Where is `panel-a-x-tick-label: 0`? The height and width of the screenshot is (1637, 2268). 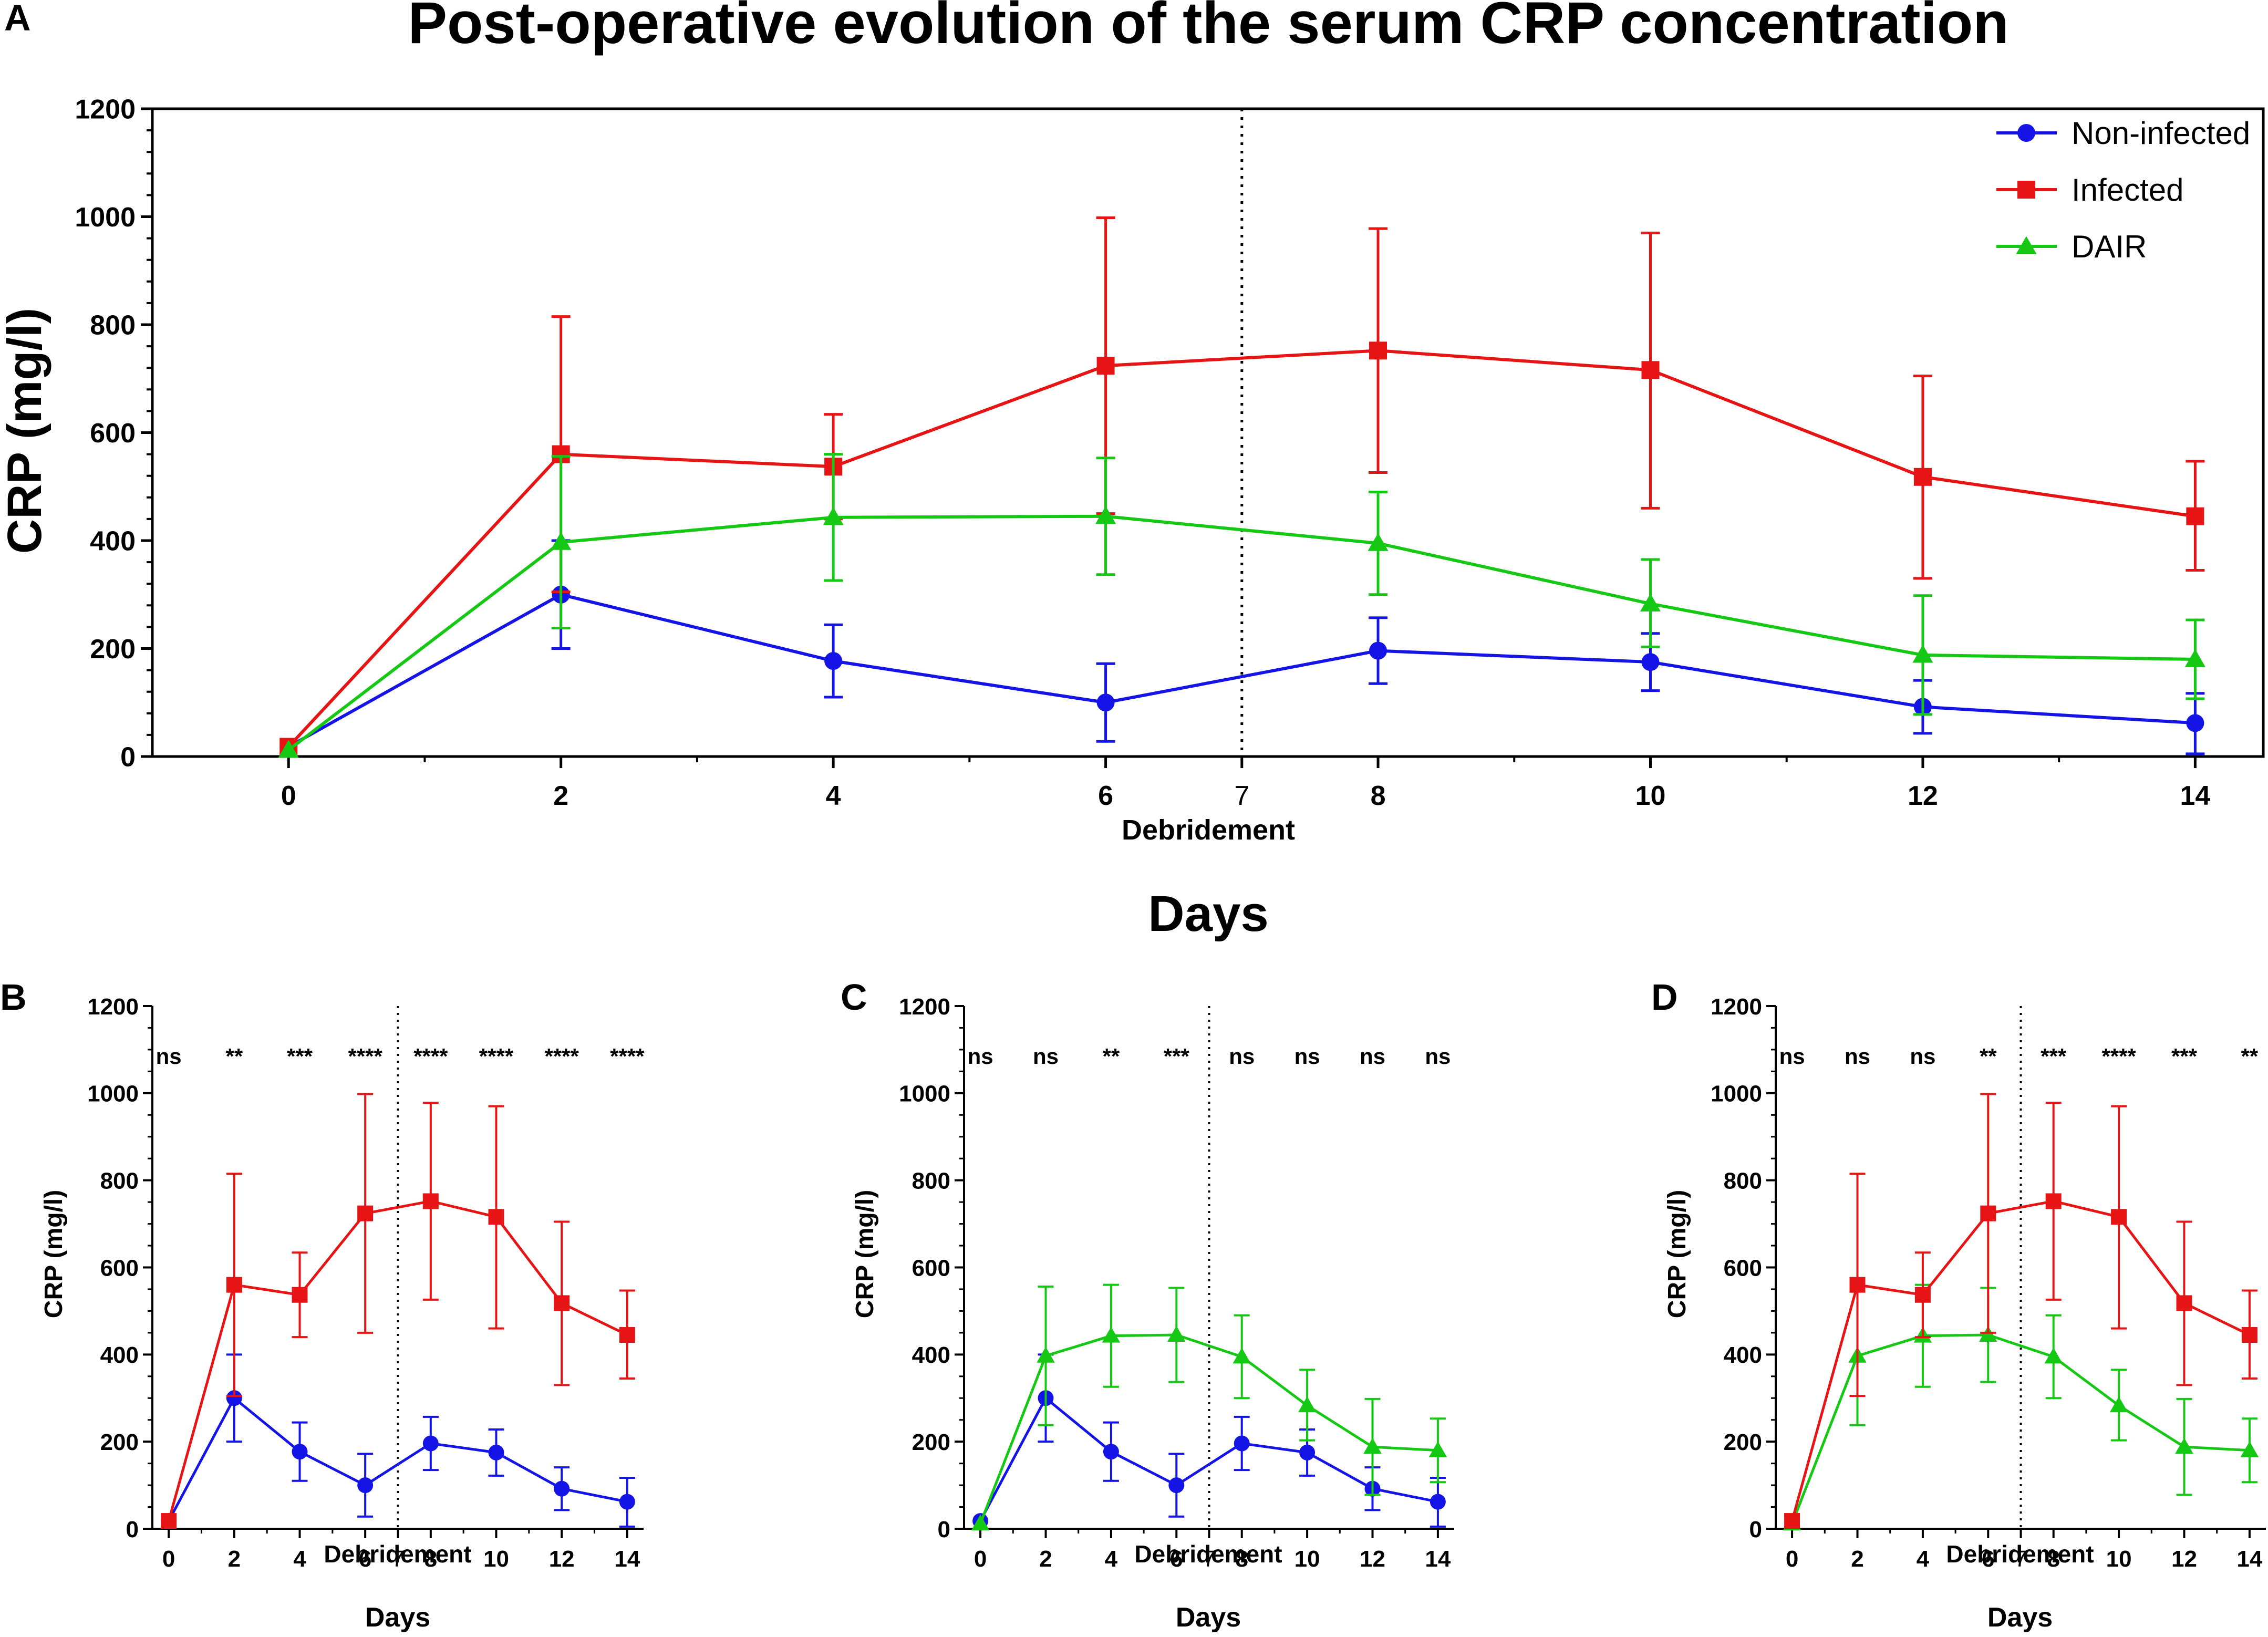 panel-a-x-tick-label: 0 is located at coordinates (288, 796).